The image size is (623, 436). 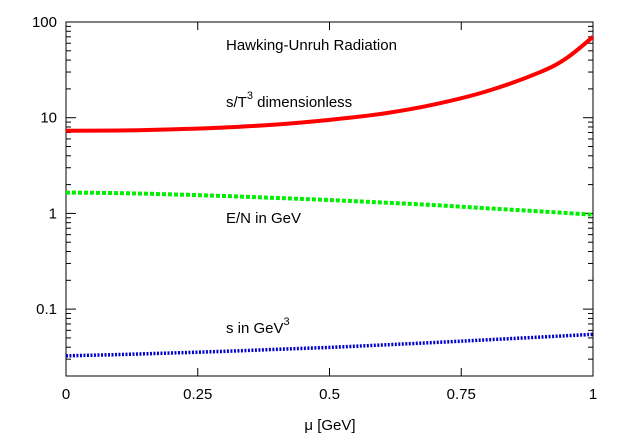 I want to click on series-line-en, so click(x=329, y=203).